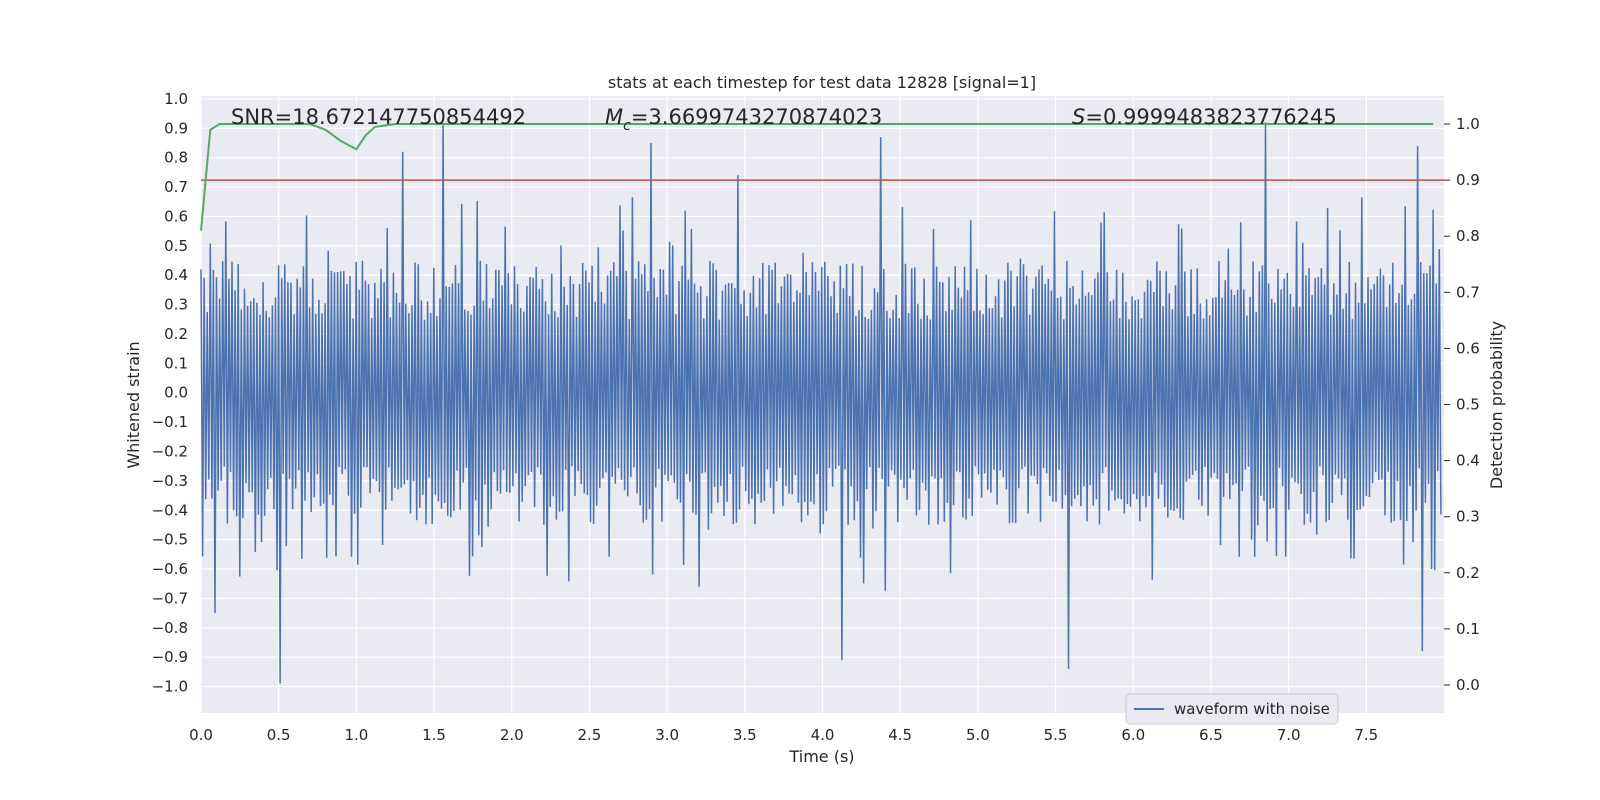 The height and width of the screenshot is (800, 1600). I want to click on y-tick-label: −0.6, so click(170, 569).